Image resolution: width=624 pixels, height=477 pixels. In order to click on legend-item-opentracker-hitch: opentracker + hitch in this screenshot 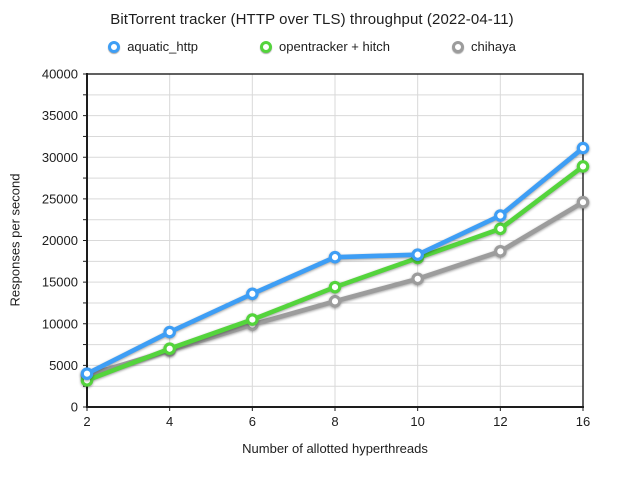, I will do `click(325, 46)`.